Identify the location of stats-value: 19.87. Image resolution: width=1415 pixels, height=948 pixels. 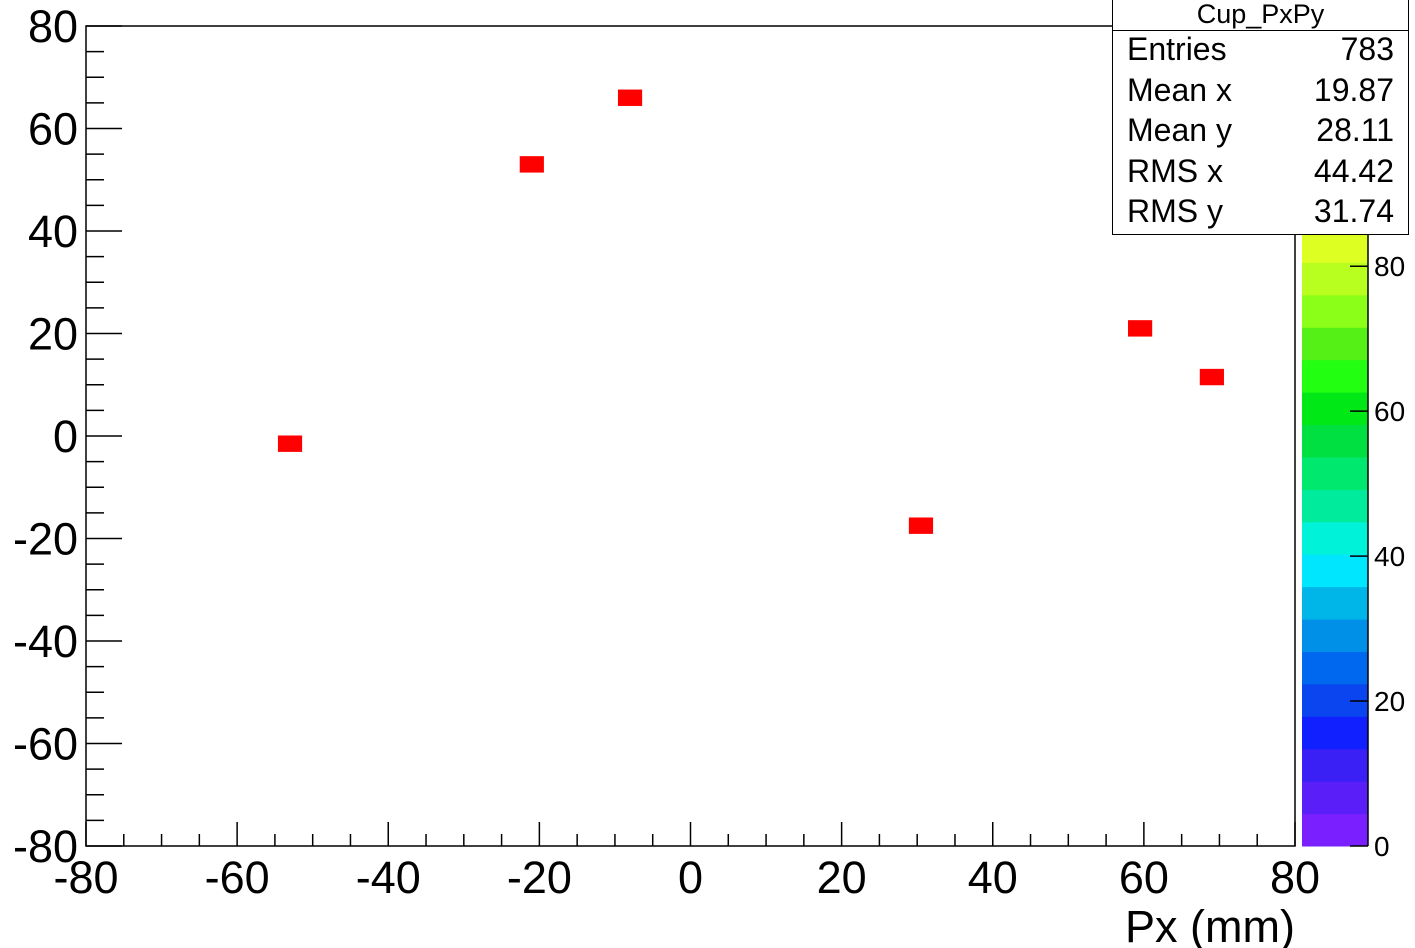
(1353, 89).